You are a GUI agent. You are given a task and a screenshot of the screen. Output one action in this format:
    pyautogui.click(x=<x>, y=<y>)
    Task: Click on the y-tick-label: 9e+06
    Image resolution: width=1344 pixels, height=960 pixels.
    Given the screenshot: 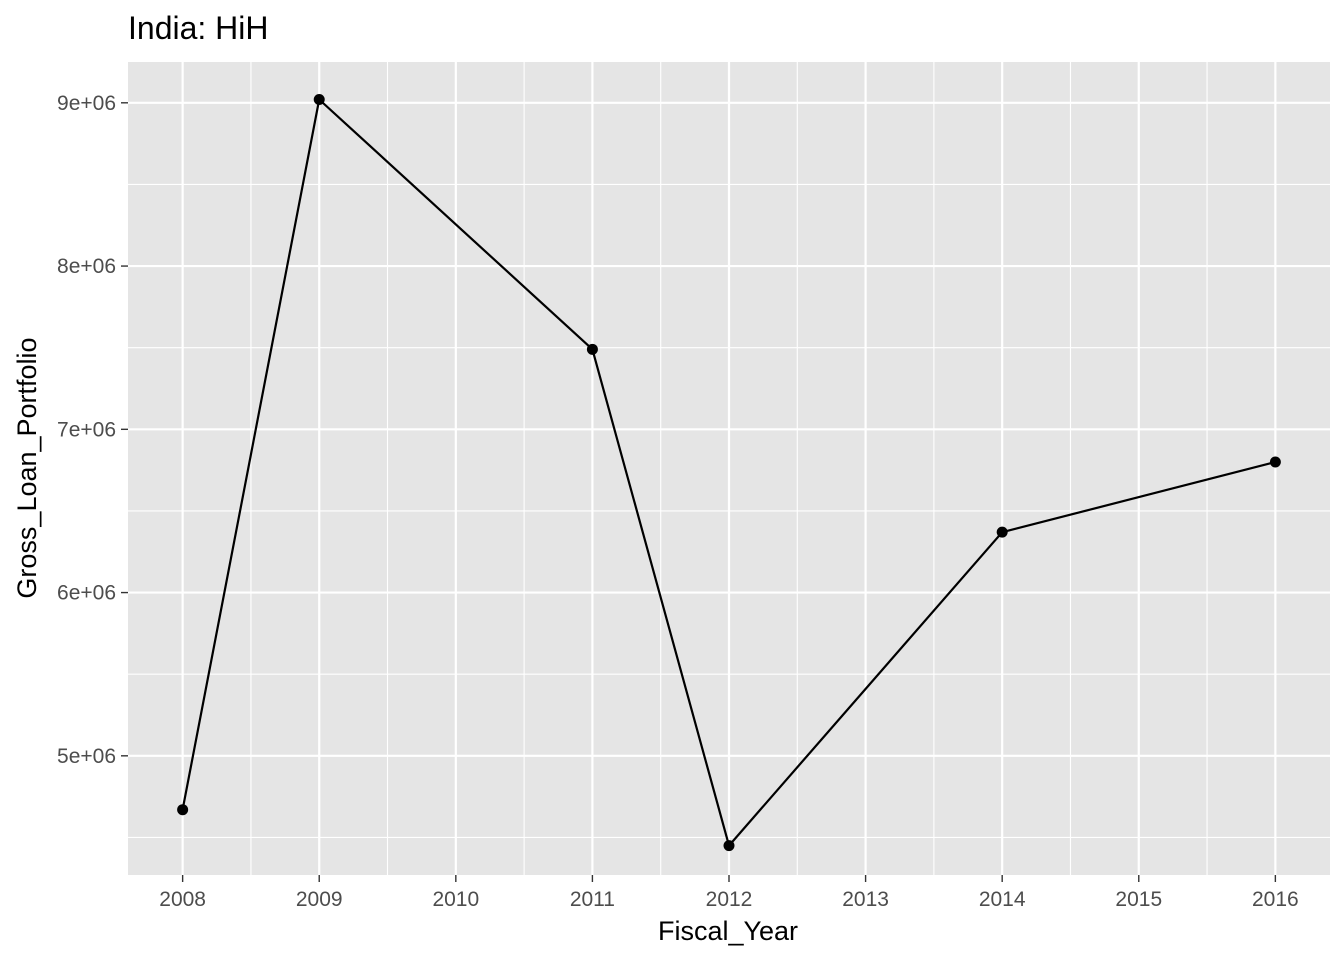 What is the action you would take?
    pyautogui.click(x=86, y=103)
    